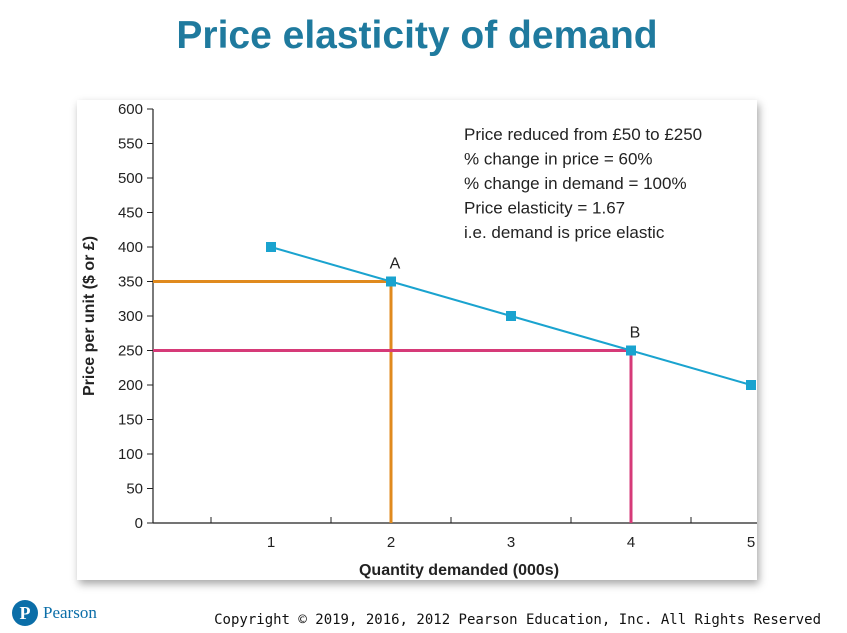 The height and width of the screenshot is (633, 847). What do you see at coordinates (635, 333) in the screenshot?
I see `point-label-b: B` at bounding box center [635, 333].